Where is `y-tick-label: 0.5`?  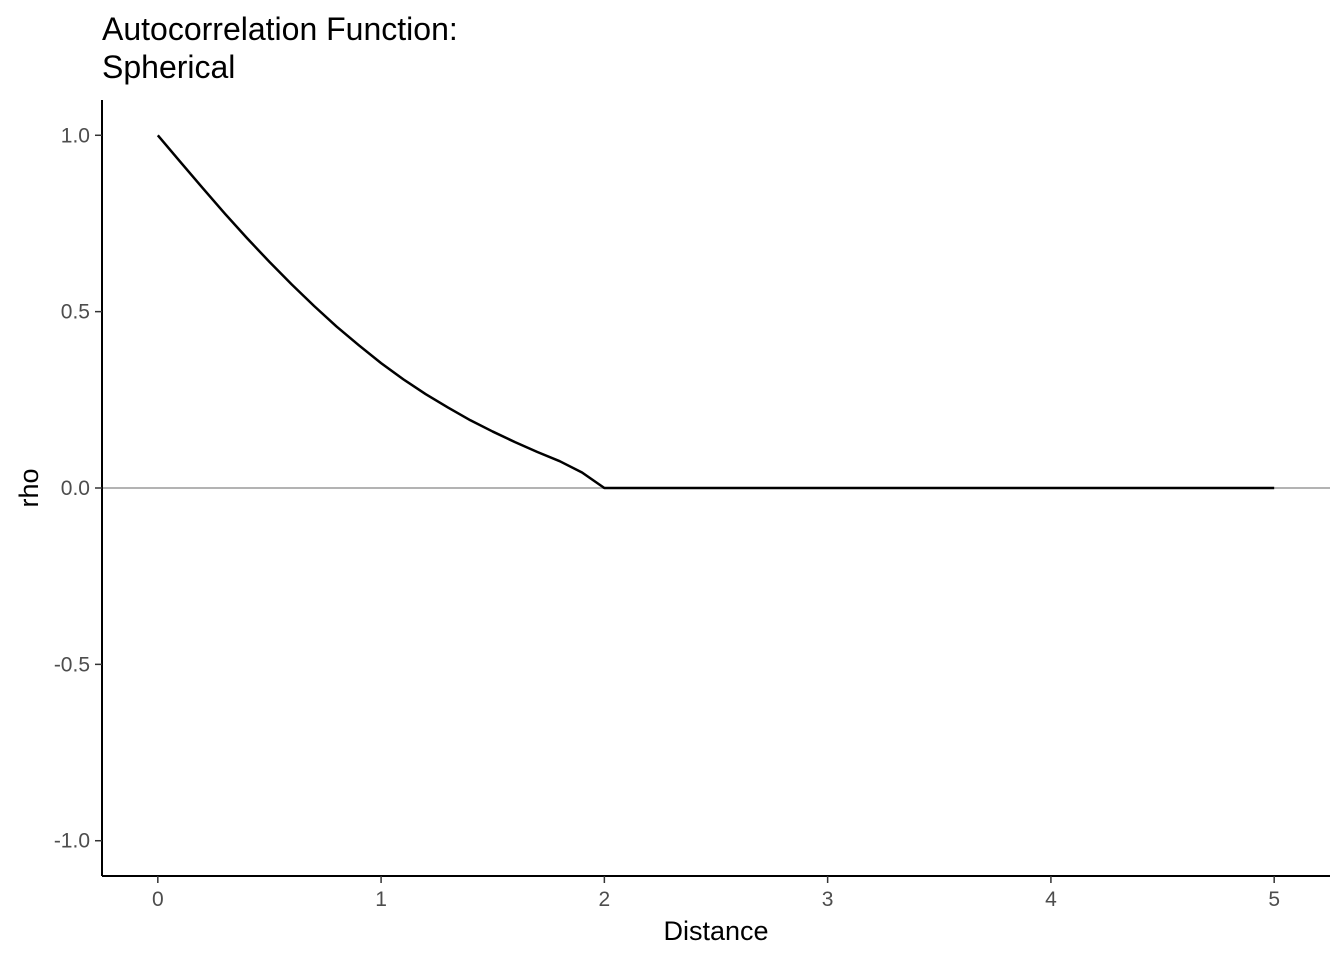
y-tick-label: 0.5 is located at coordinates (75, 312).